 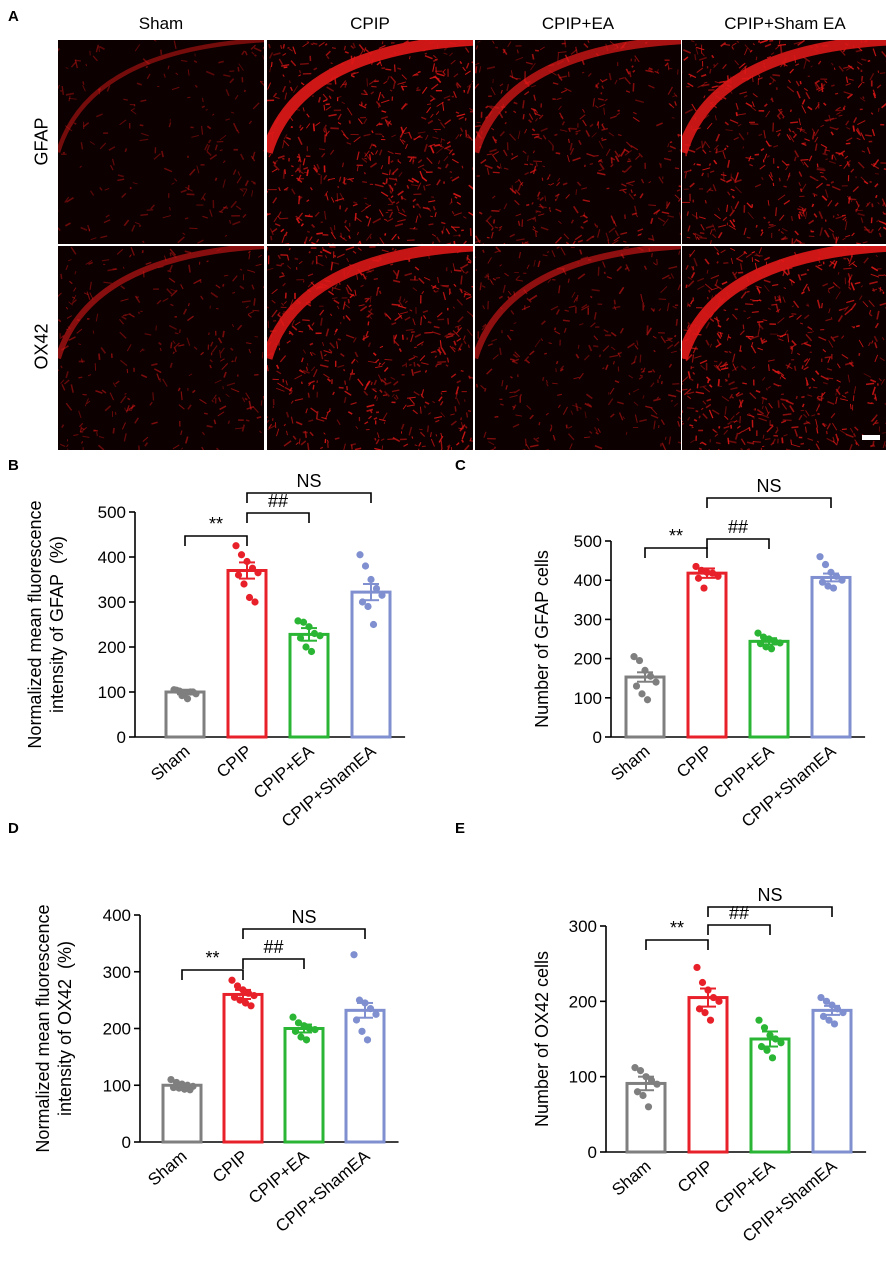 I want to click on significance-label-b: **, so click(x=216, y=524).